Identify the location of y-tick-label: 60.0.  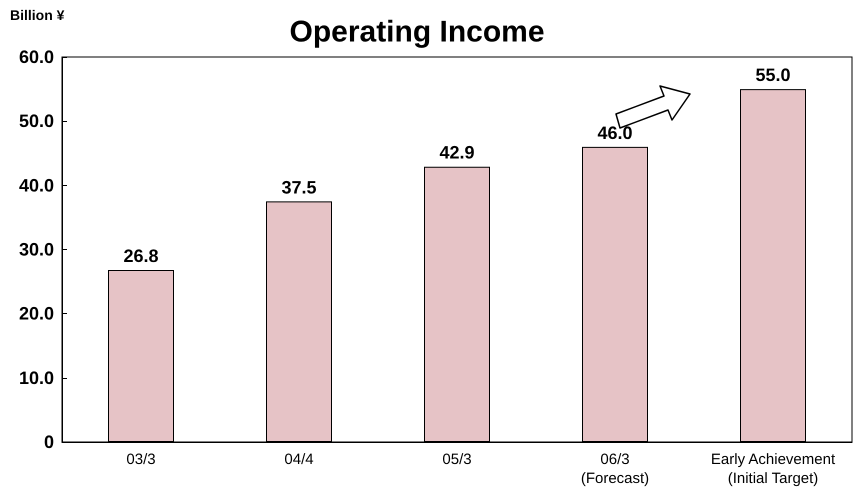
(36, 57).